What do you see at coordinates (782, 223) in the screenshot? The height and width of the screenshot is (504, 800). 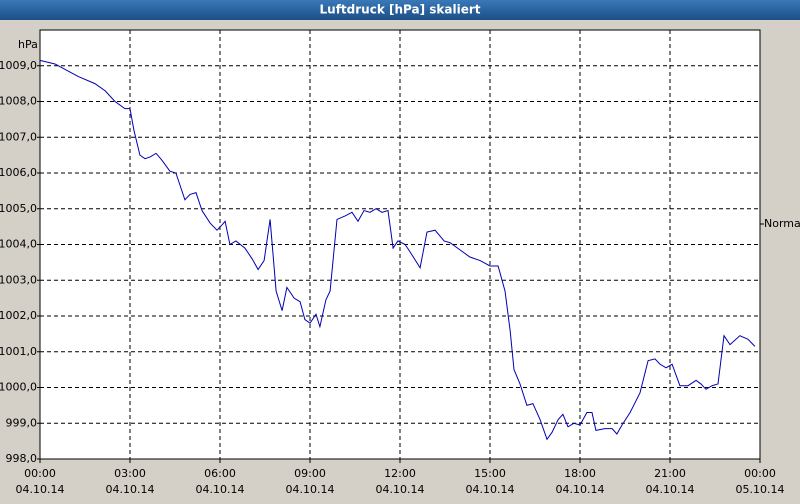 I see `annotation: Normal` at bounding box center [782, 223].